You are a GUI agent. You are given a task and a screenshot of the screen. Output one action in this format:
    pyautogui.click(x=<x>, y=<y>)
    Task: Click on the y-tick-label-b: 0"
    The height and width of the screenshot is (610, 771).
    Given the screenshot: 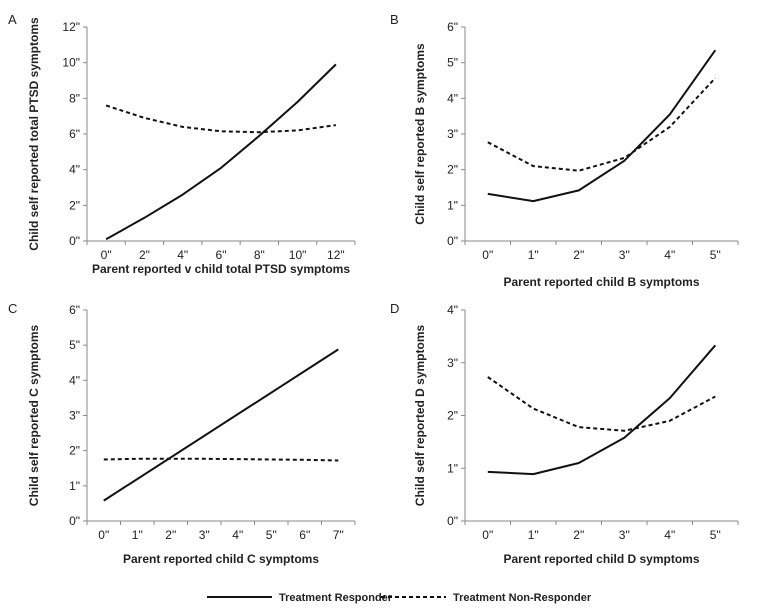 What is the action you would take?
    pyautogui.click(x=452, y=241)
    